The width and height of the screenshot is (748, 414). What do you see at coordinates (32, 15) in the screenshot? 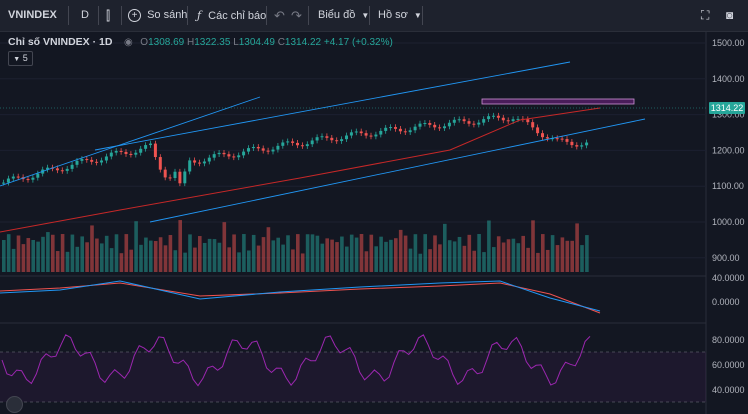
I see `symbol-search: VNINDEX` at bounding box center [32, 15].